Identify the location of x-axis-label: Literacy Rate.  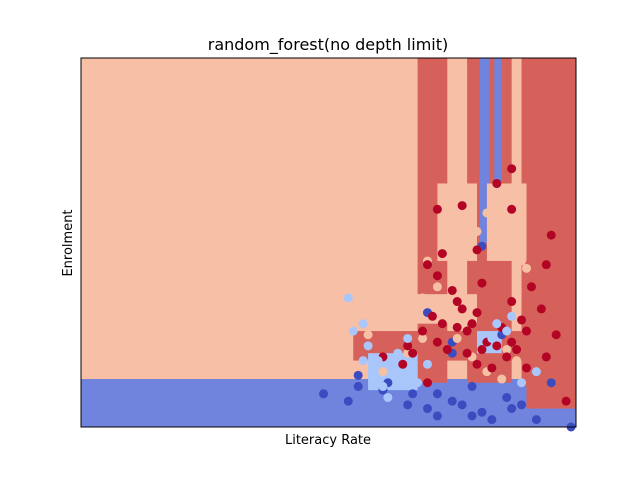
(328, 440).